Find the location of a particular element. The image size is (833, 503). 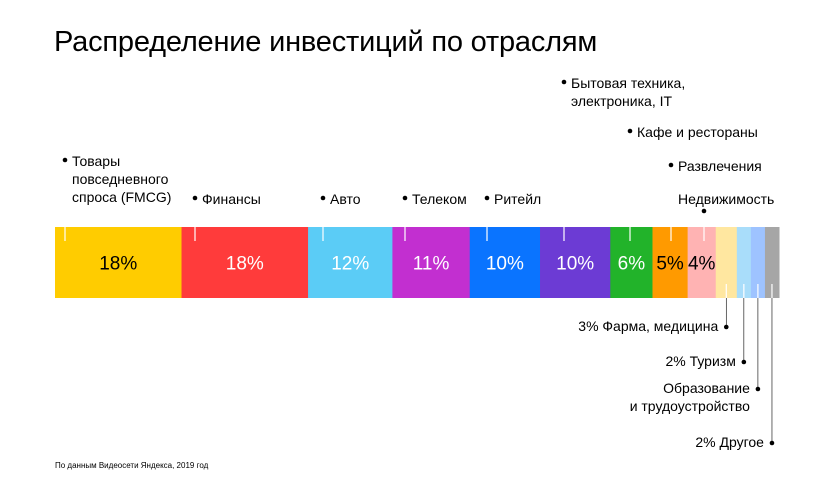

segment-1-bar is located at coordinates (119, 262).